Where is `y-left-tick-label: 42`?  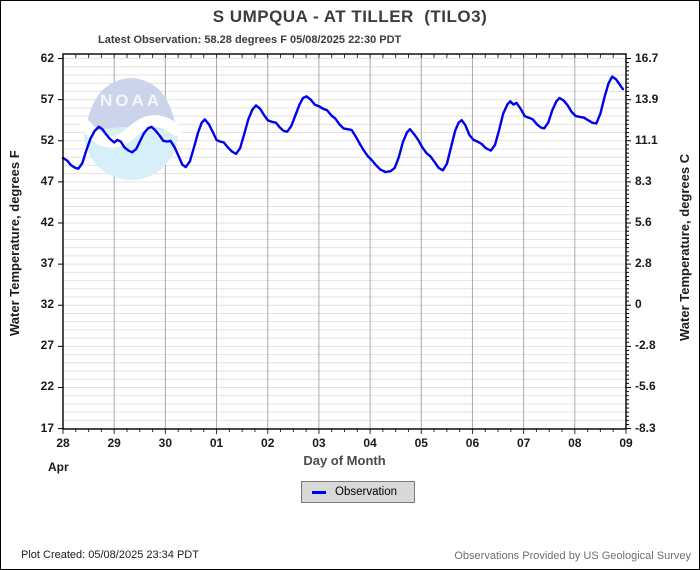
y-left-tick-label: 42 is located at coordinates (47, 221).